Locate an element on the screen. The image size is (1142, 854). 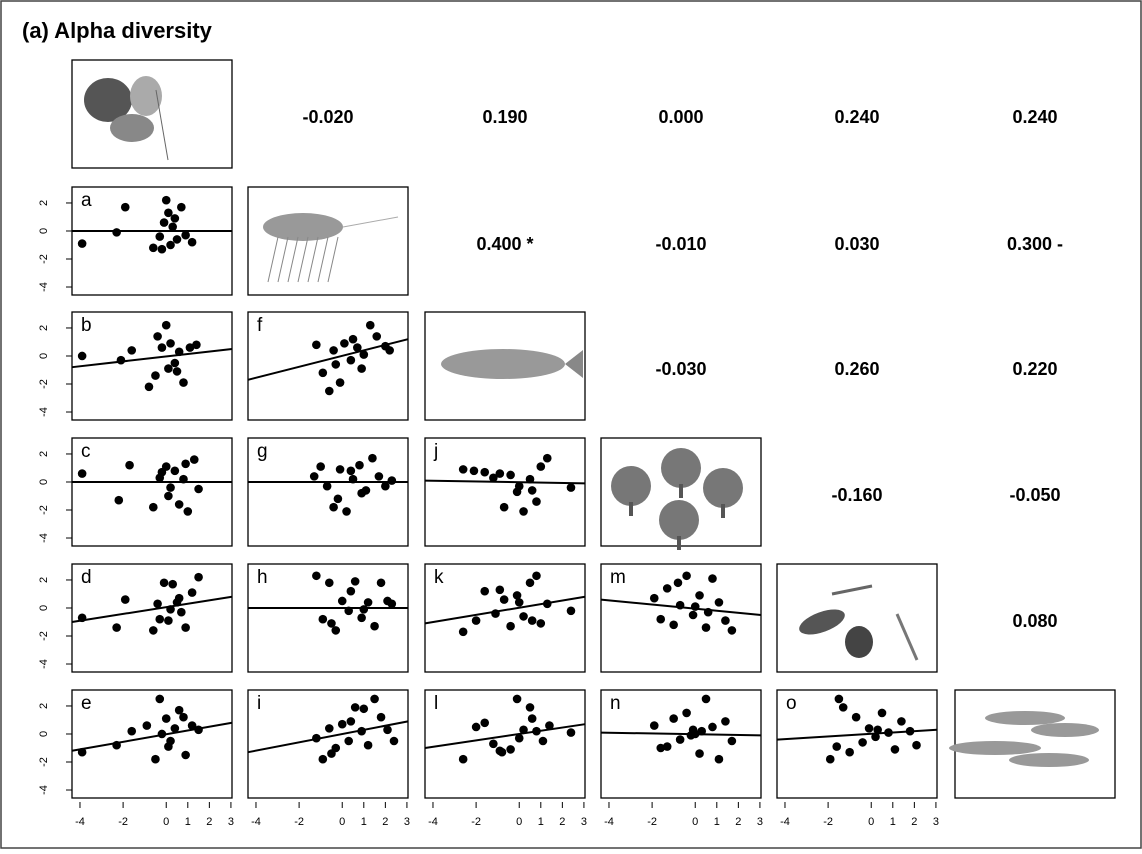
correlation-label: 0.400 * is located at coordinates (504, 244).